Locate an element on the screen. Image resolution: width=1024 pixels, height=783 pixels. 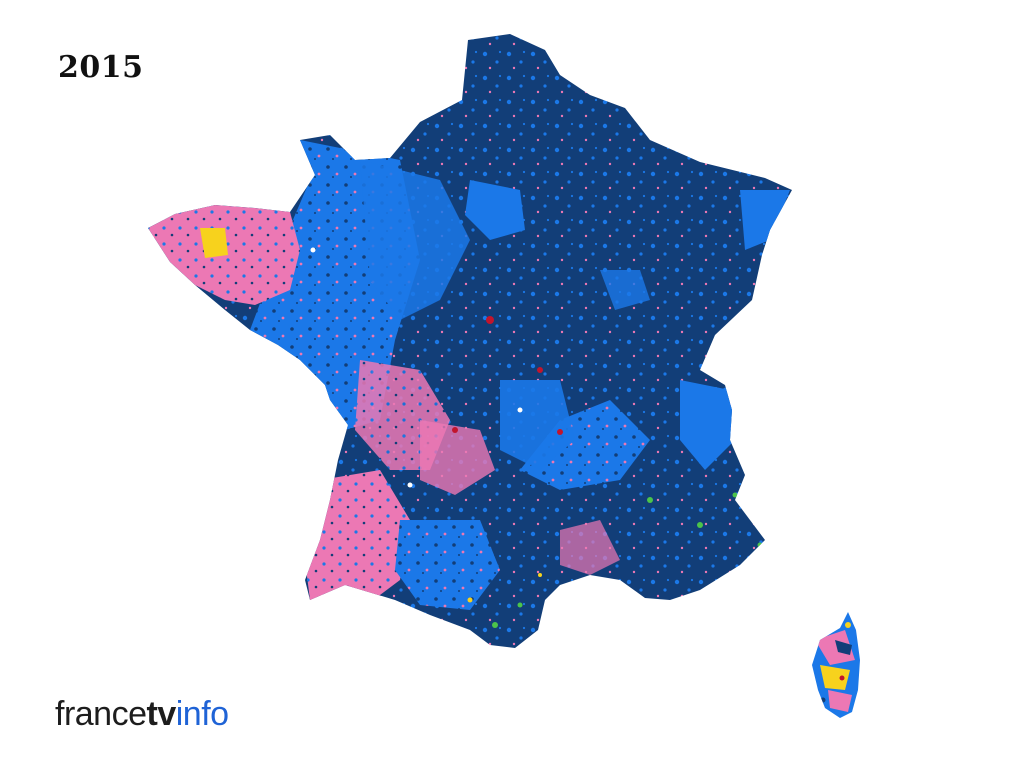
logo-part-info: info is located at coordinates (202, 714).